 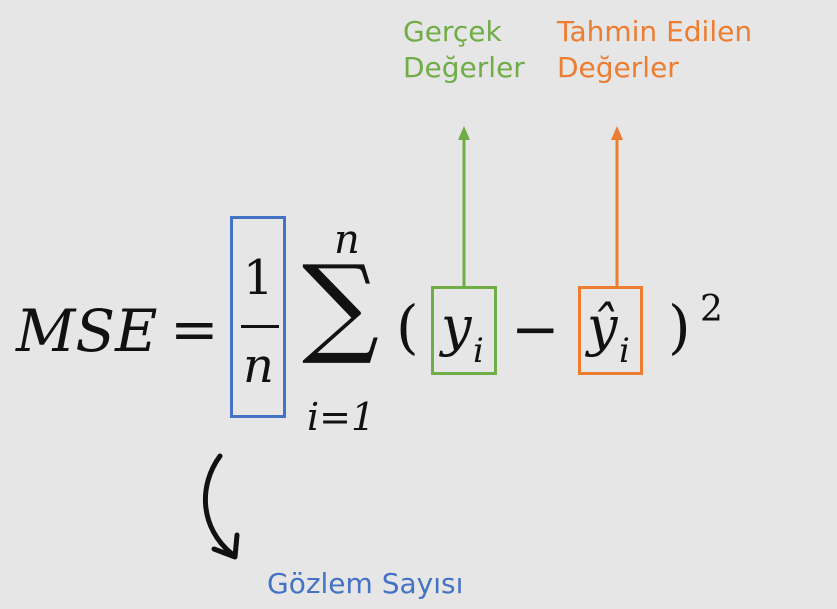 I want to click on actual-subscript: i, so click(x=478, y=351).